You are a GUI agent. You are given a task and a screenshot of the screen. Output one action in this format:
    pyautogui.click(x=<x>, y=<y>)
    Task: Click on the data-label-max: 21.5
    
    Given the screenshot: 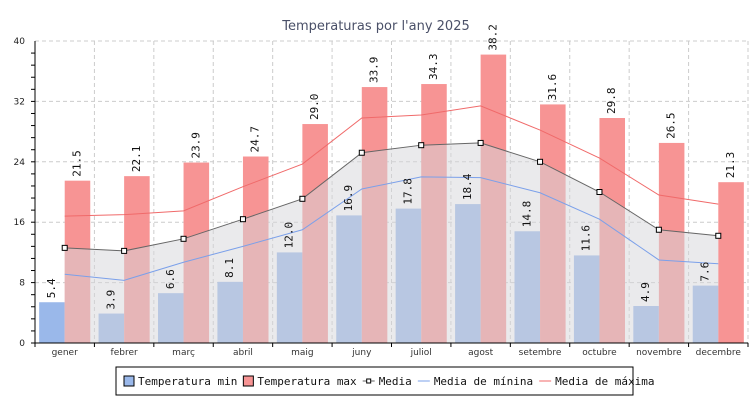 What is the action you would take?
    pyautogui.click(x=76, y=163)
    